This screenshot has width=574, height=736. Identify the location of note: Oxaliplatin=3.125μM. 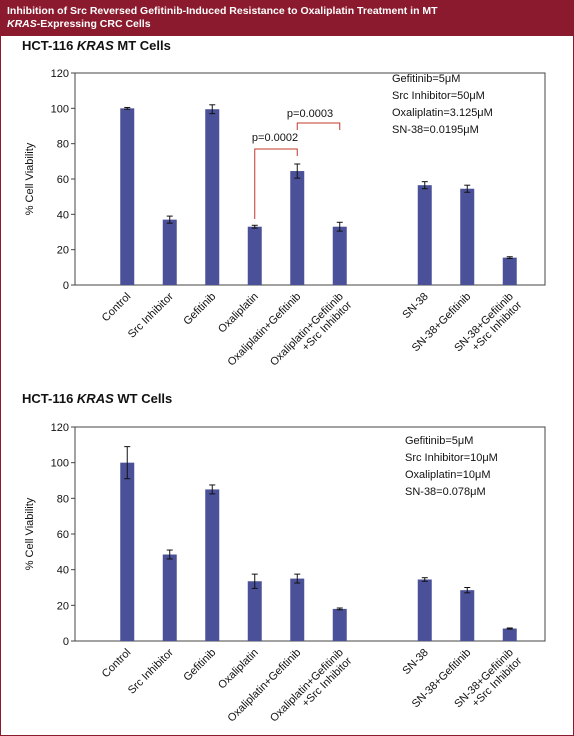
(442, 113).